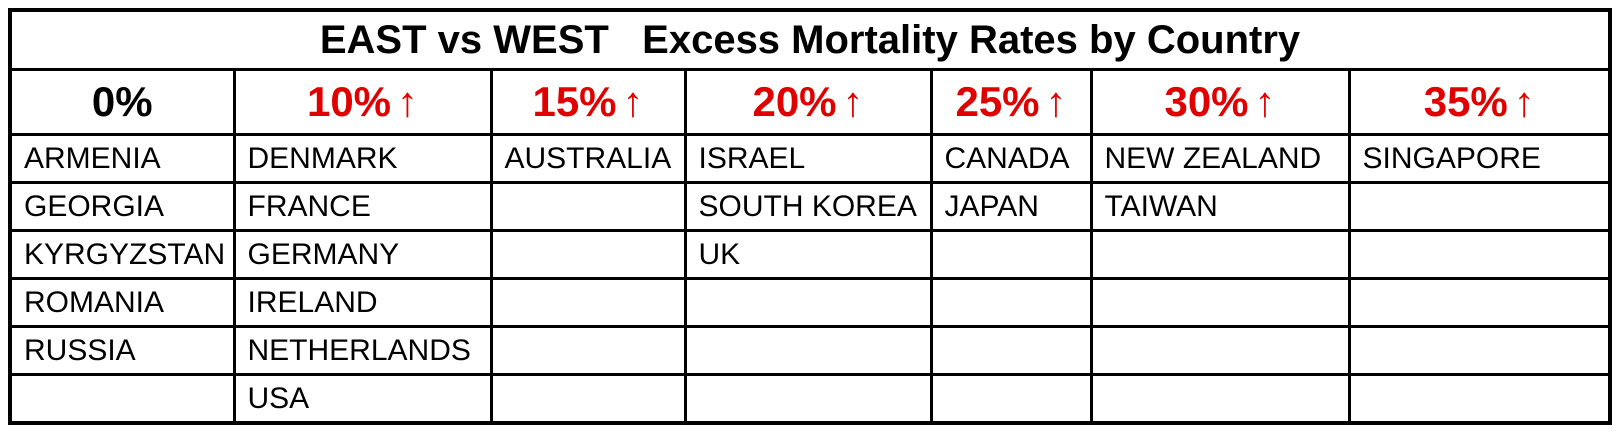 The width and height of the screenshot is (1616, 436). I want to click on country-cell: FRANCE, so click(362, 206).